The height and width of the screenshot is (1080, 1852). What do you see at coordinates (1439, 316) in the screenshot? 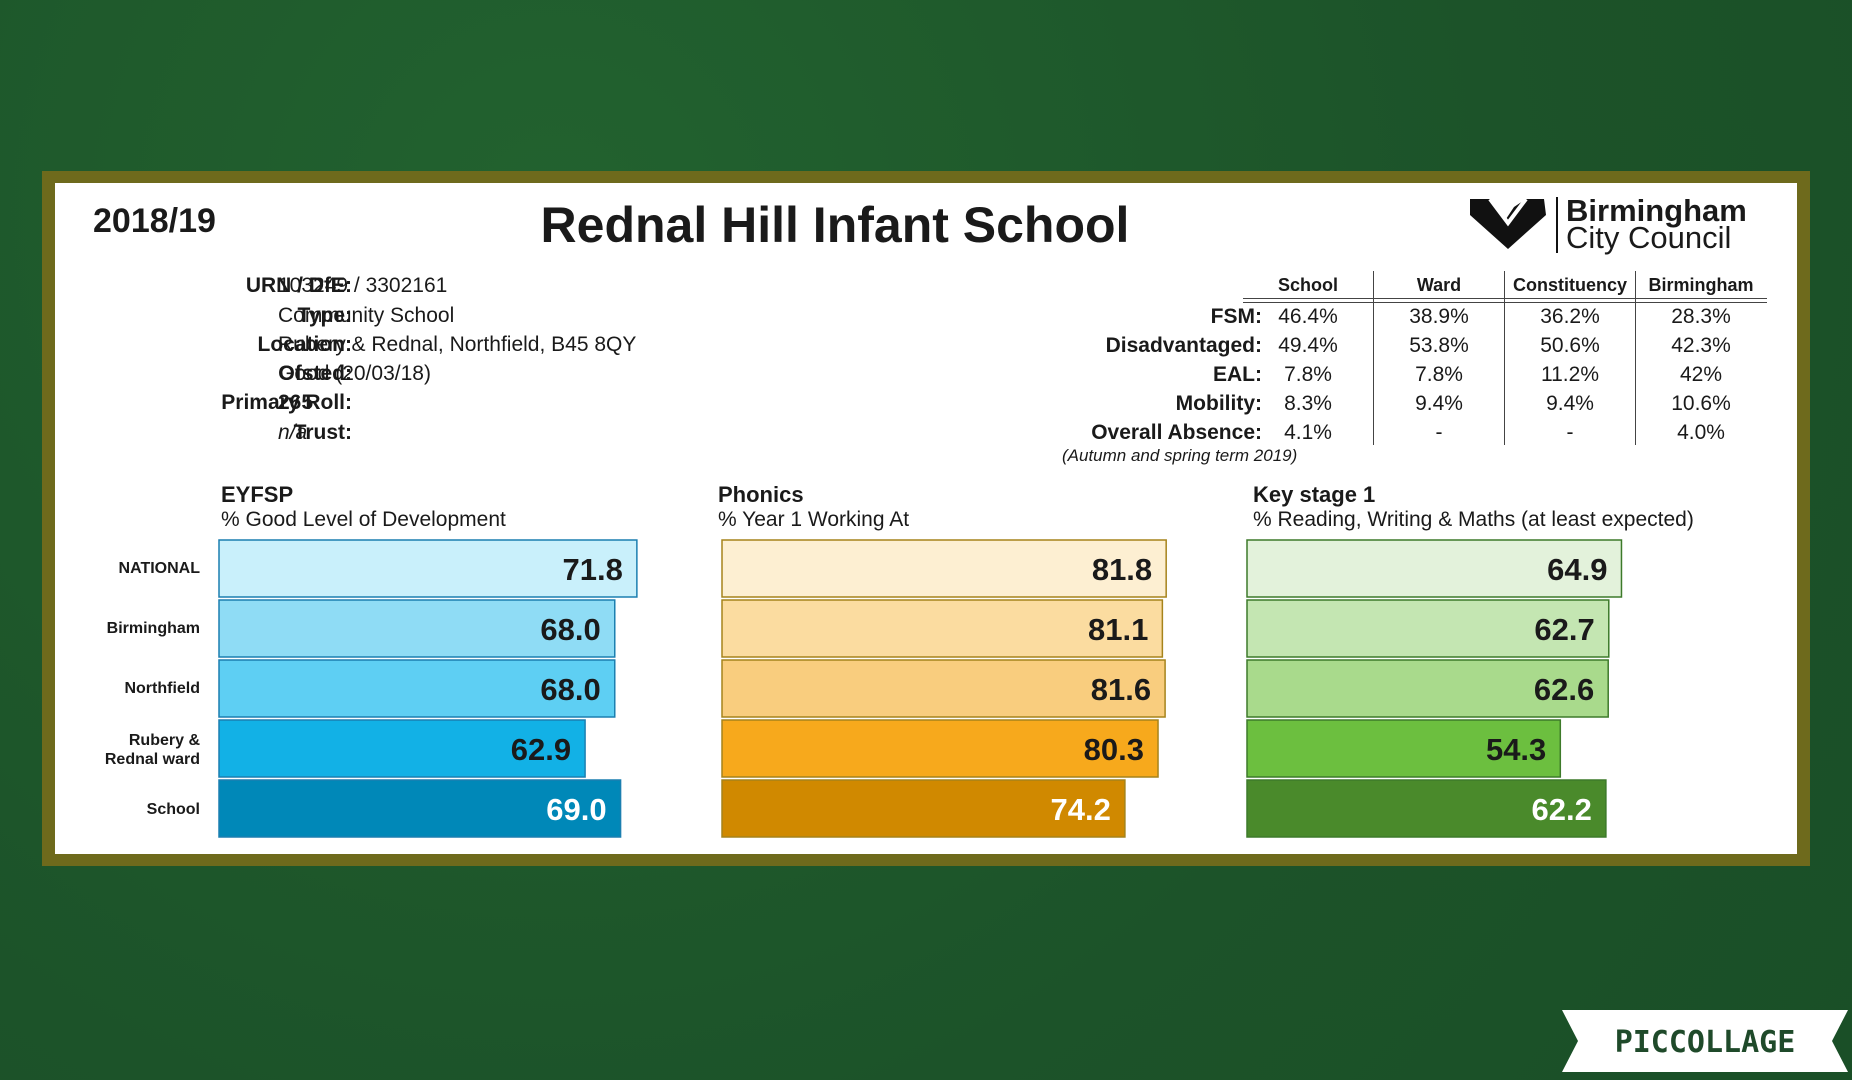
I see `stats-cell: 38.9%` at bounding box center [1439, 316].